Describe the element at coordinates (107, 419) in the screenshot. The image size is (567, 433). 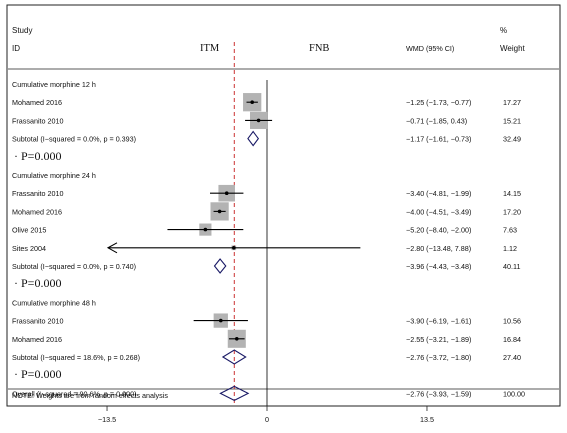
I see `x-tick-label: −13.5` at that location.